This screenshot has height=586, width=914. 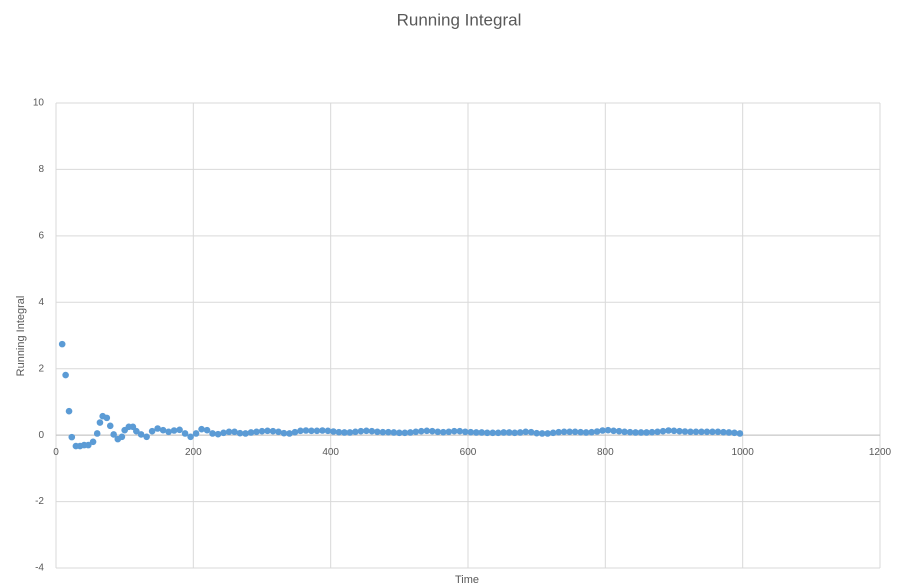 I want to click on y-tick-label: -4, so click(x=39, y=568).